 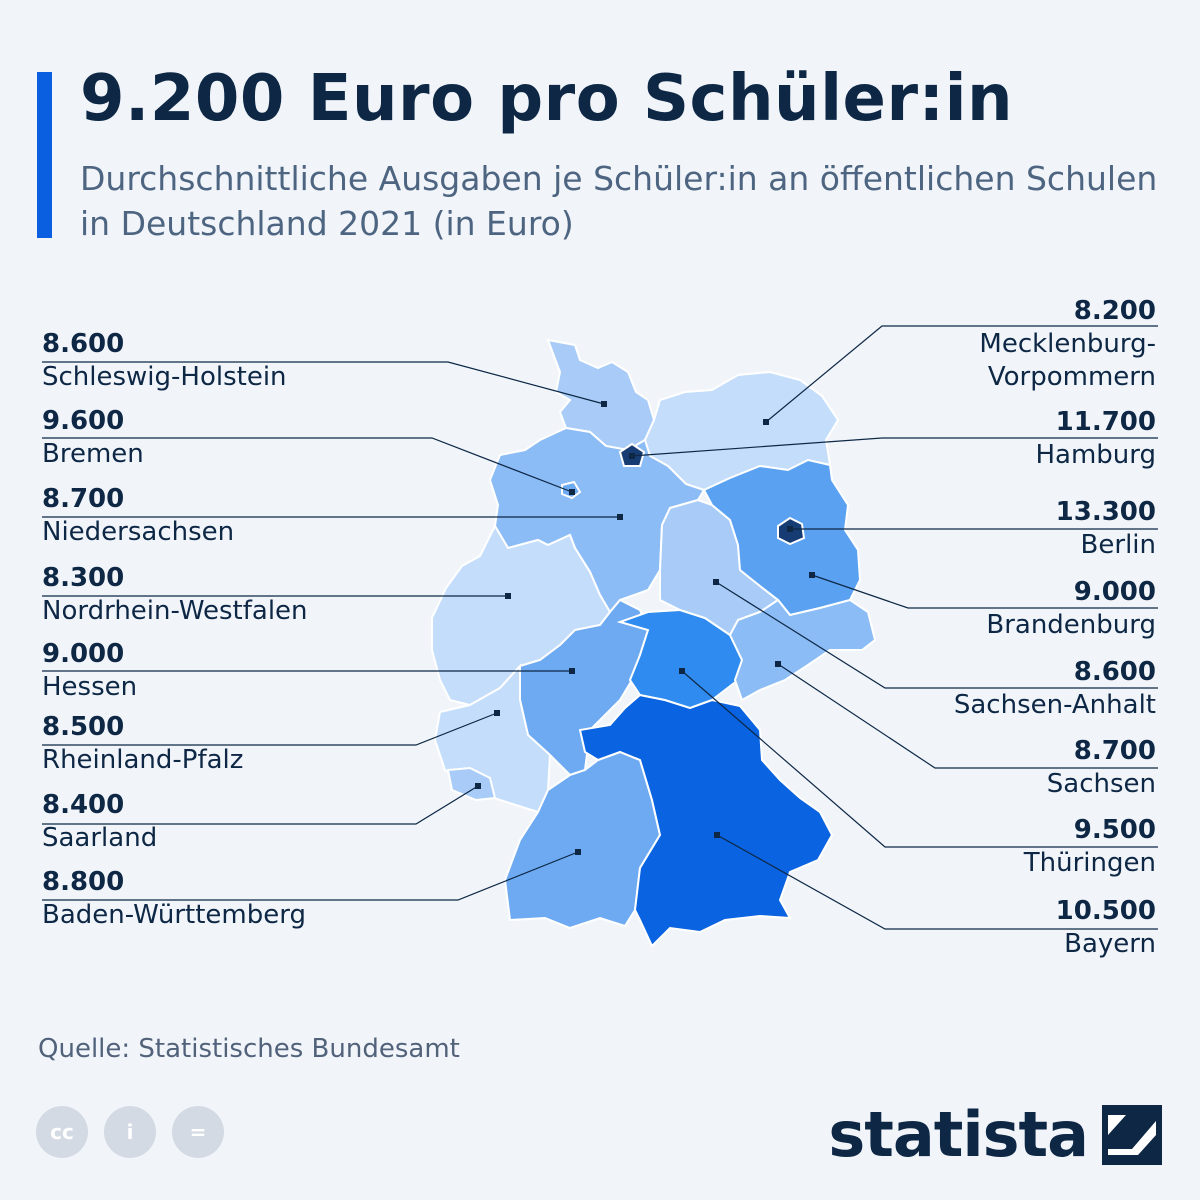 What do you see at coordinates (1114, 830) in the screenshot?
I see `value-thueringen: 9.500` at bounding box center [1114, 830].